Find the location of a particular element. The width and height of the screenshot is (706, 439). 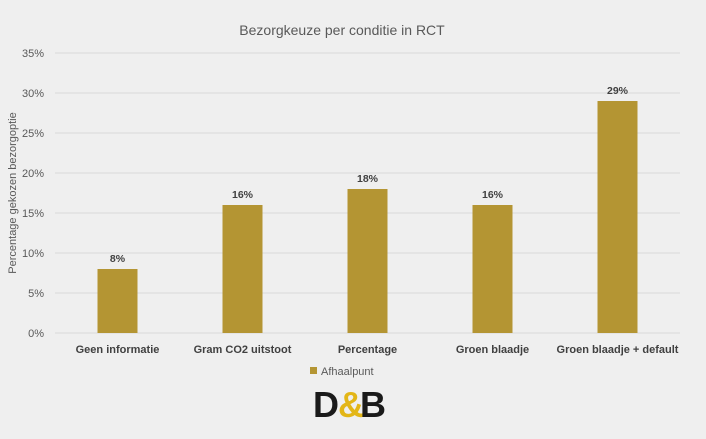

chart-title: Bezorgkeuze per conditie in RCT is located at coordinates (342, 30).